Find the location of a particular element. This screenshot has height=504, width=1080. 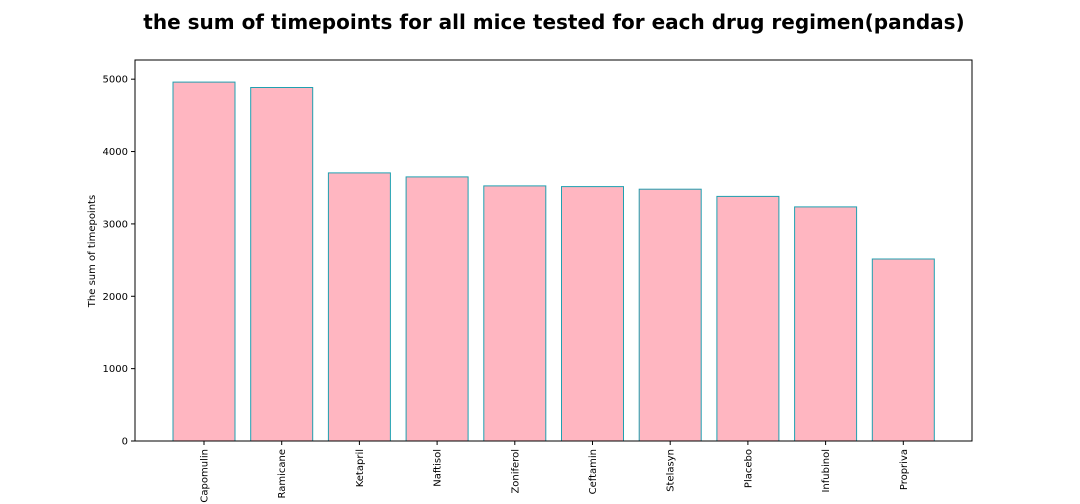

x-tick-label-ketapril: Ketapril is located at coordinates (360, 468).